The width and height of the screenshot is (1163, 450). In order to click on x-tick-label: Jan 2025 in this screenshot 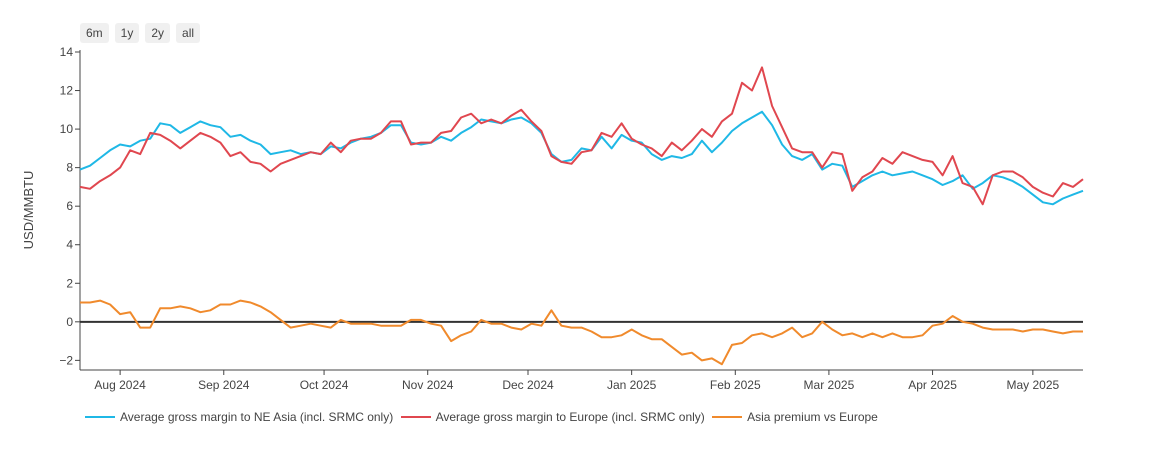, I will do `click(632, 385)`.